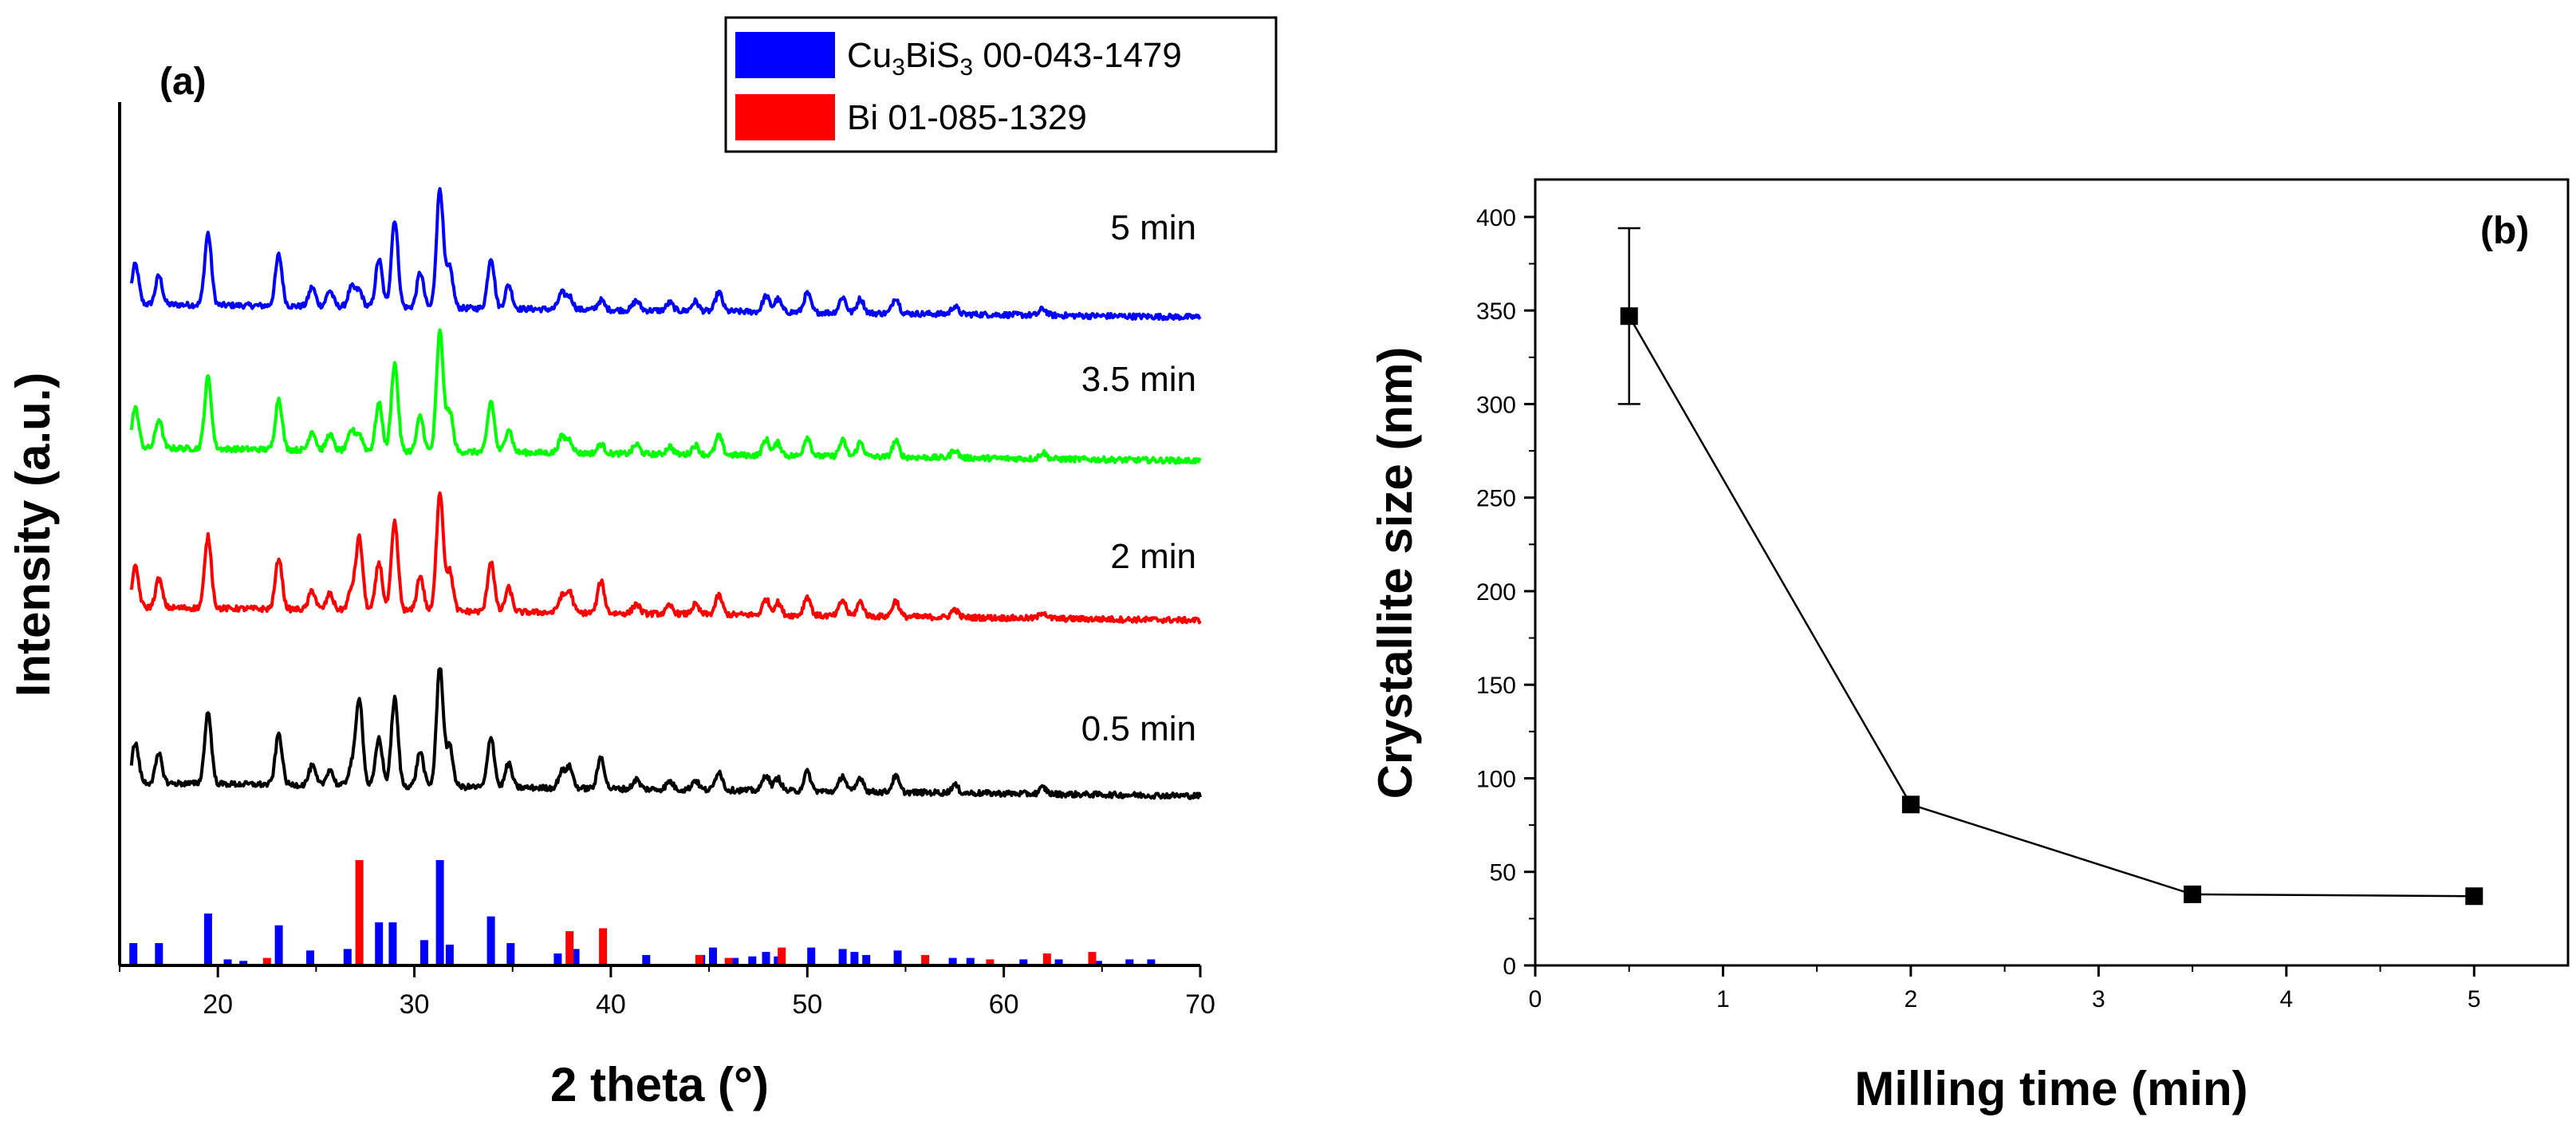 The image size is (2576, 1125). I want to click on panel-a-x-tick-label-3: 50, so click(807, 1004).